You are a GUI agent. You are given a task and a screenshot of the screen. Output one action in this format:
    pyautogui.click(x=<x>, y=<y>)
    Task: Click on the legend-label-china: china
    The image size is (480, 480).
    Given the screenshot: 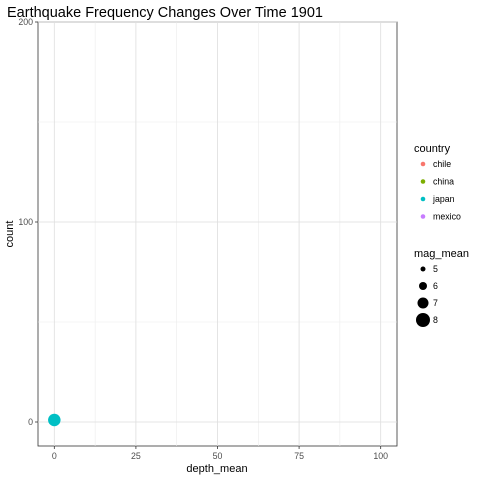 What is the action you would take?
    pyautogui.click(x=443, y=182)
    